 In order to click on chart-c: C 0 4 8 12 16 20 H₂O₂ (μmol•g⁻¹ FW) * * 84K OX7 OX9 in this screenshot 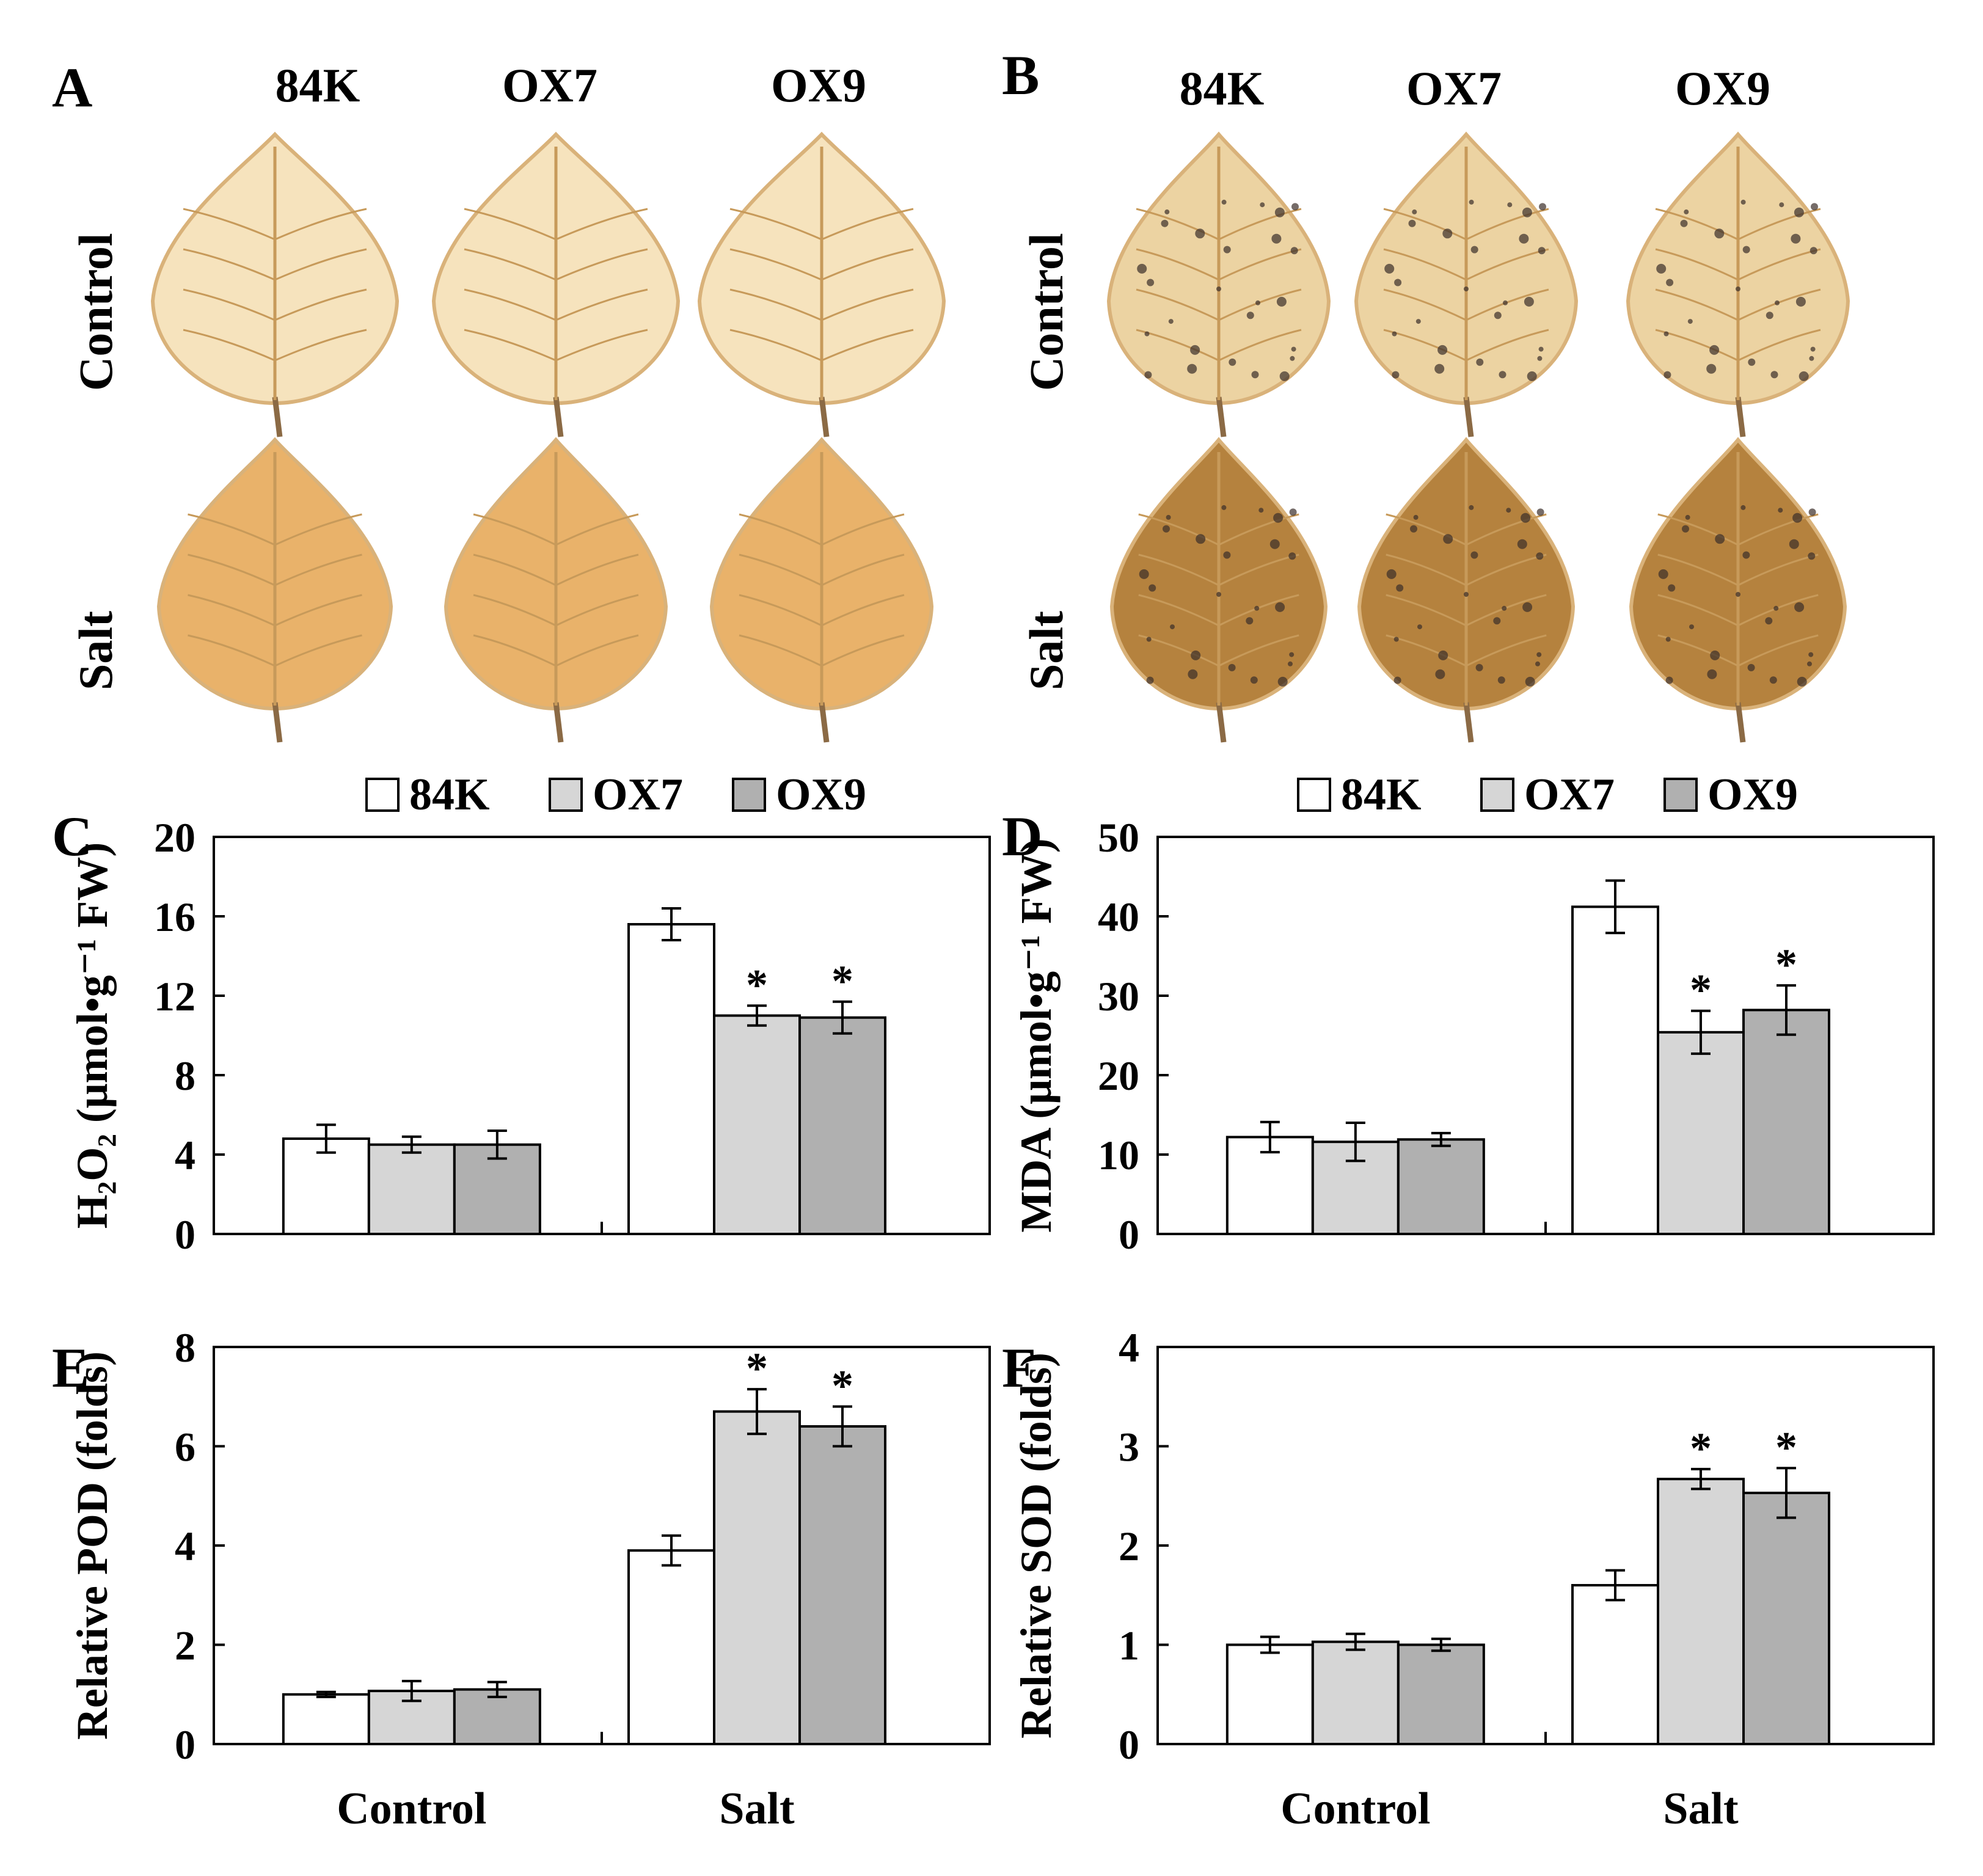, I will do `click(521, 1012)`.